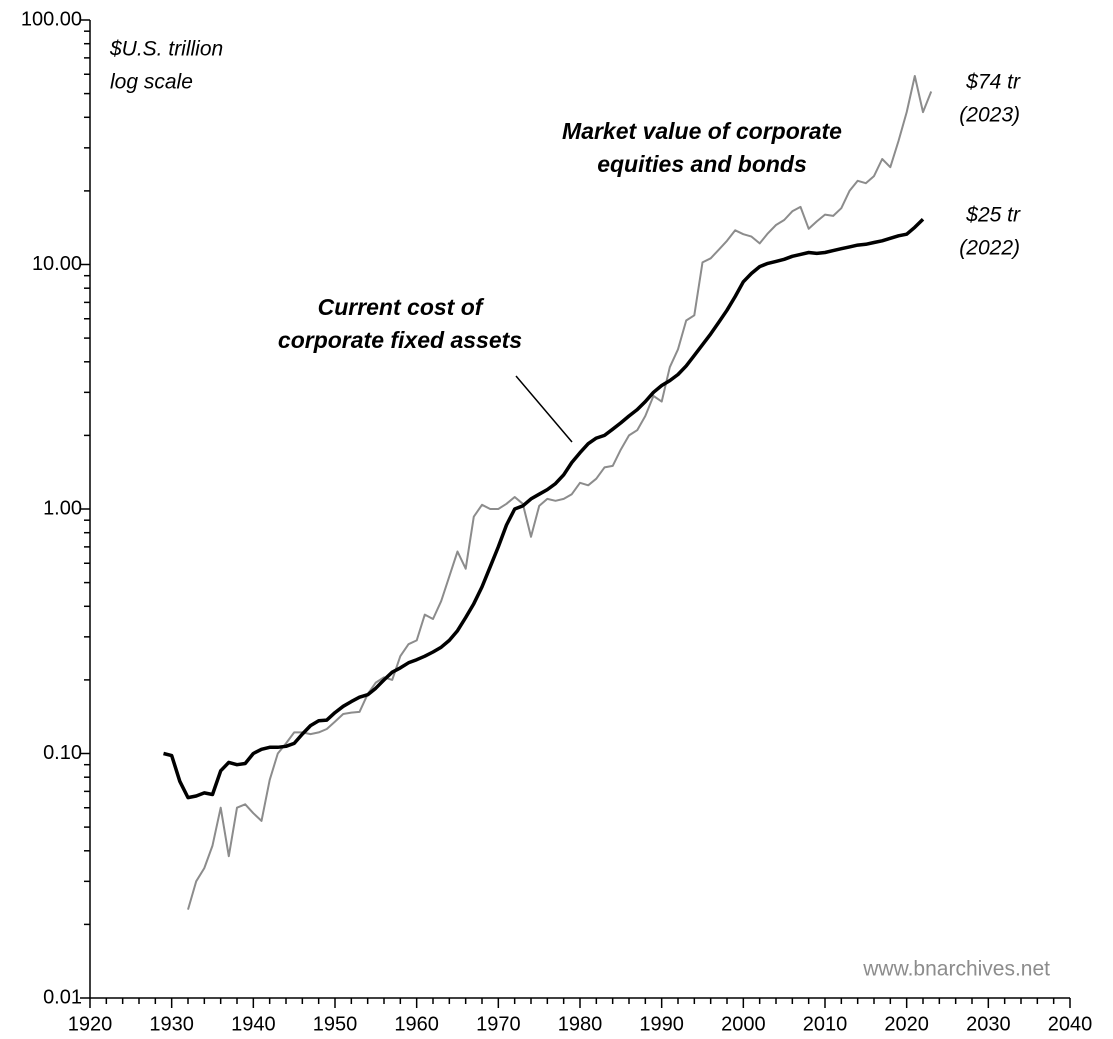 The width and height of the screenshot is (1113, 1039). I want to click on x-tick-label: 1950, so click(335, 1024).